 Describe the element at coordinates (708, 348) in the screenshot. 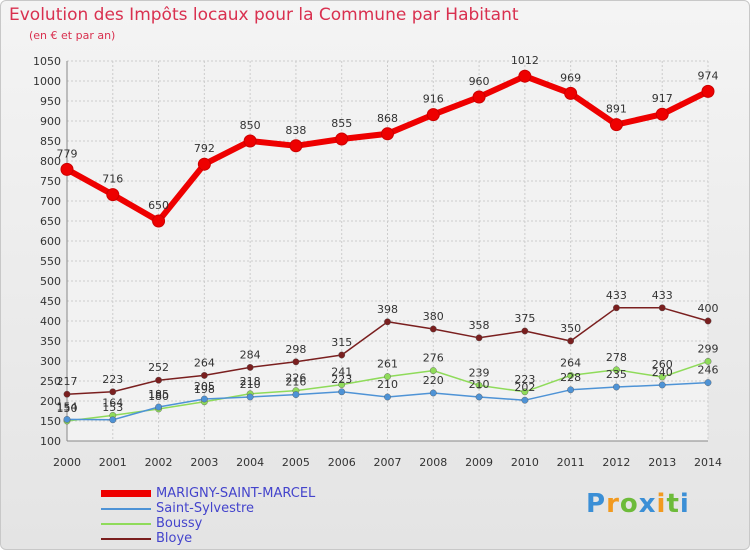

I see `data-label: 299` at that location.